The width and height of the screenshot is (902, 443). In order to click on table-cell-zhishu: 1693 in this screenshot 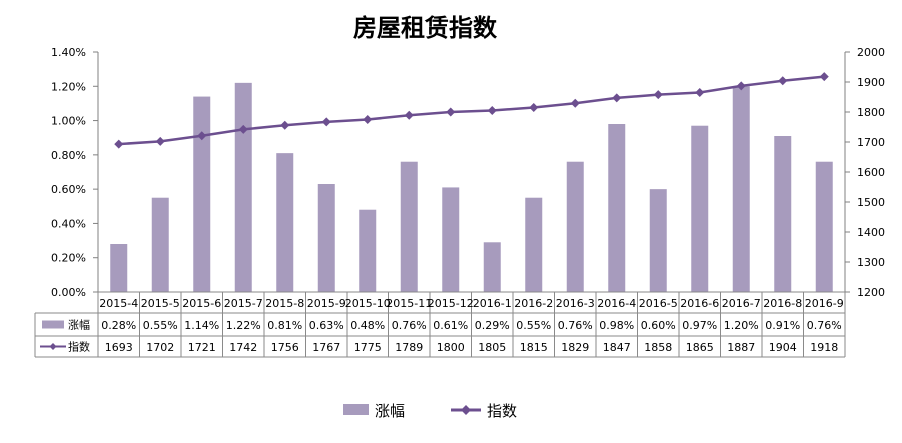, I will do `click(119, 347)`.